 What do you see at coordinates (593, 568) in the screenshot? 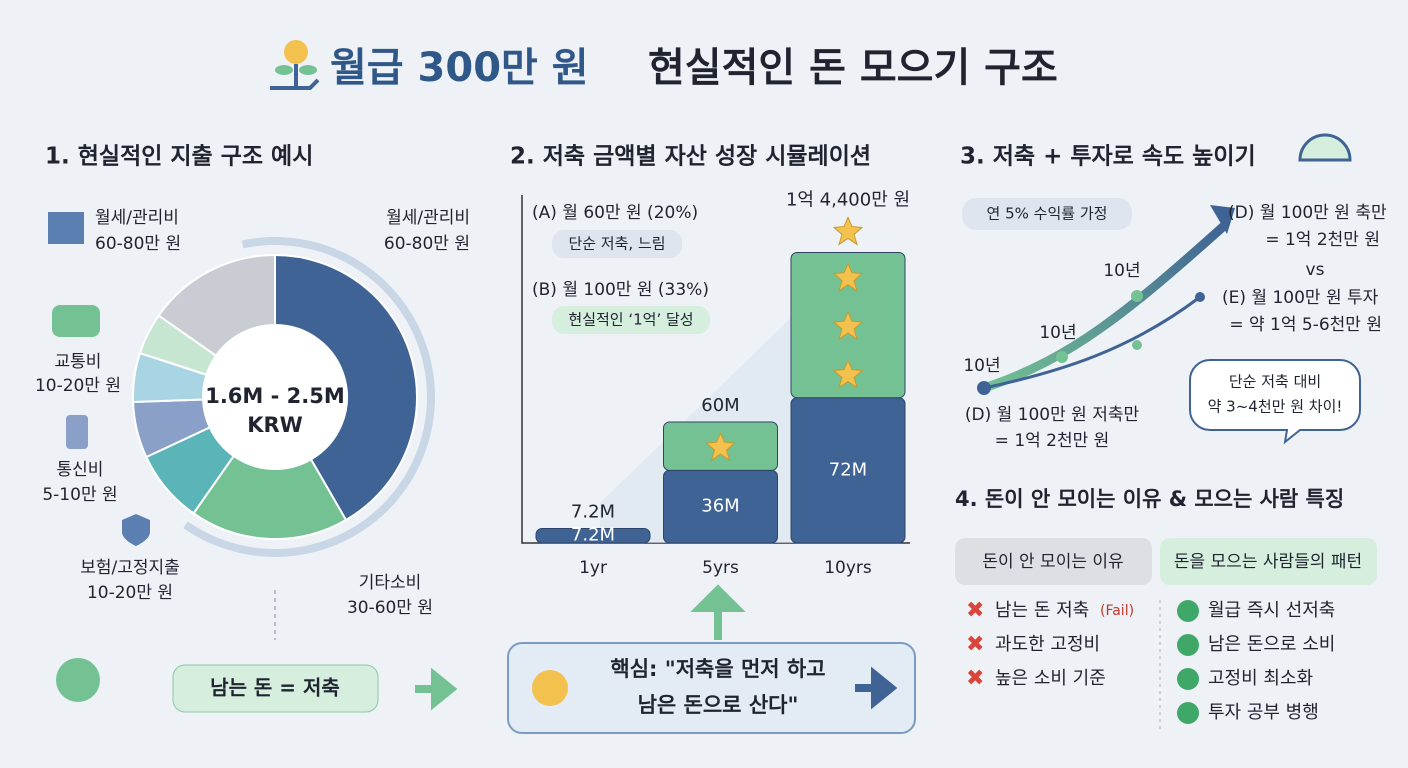
I see `x-tick-label: 1yr` at bounding box center [593, 568].